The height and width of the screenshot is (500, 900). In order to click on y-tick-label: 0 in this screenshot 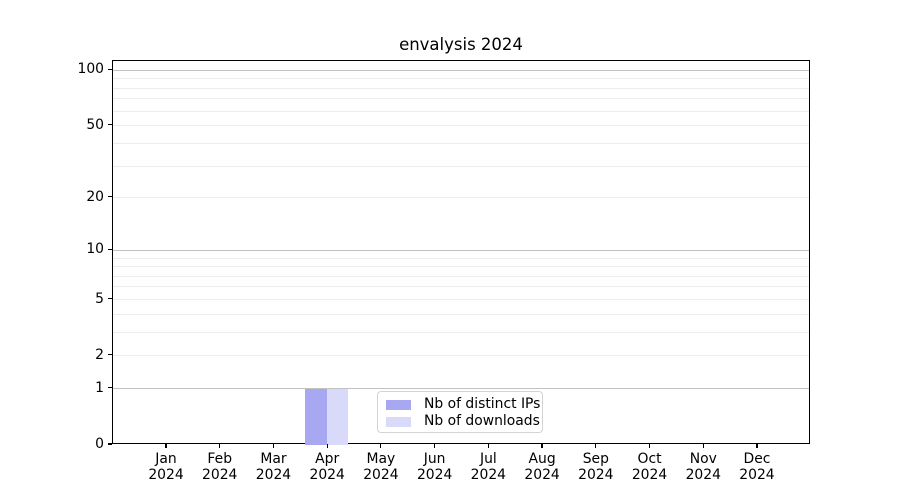, I will do `click(99, 444)`.